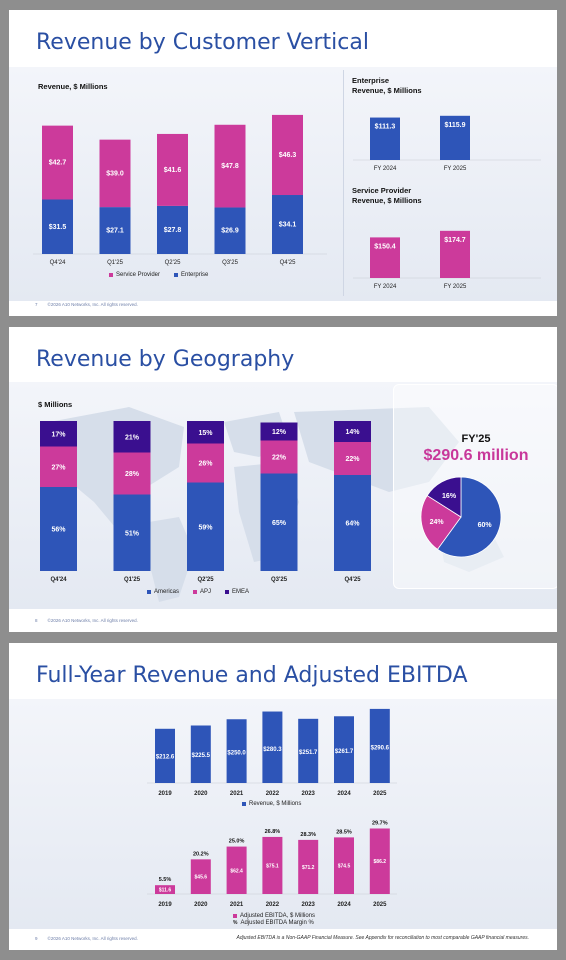 The height and width of the screenshot is (960, 566). Describe the element at coordinates (201, 854) in the screenshot. I see `margin-percent-label: 20.2%` at that location.